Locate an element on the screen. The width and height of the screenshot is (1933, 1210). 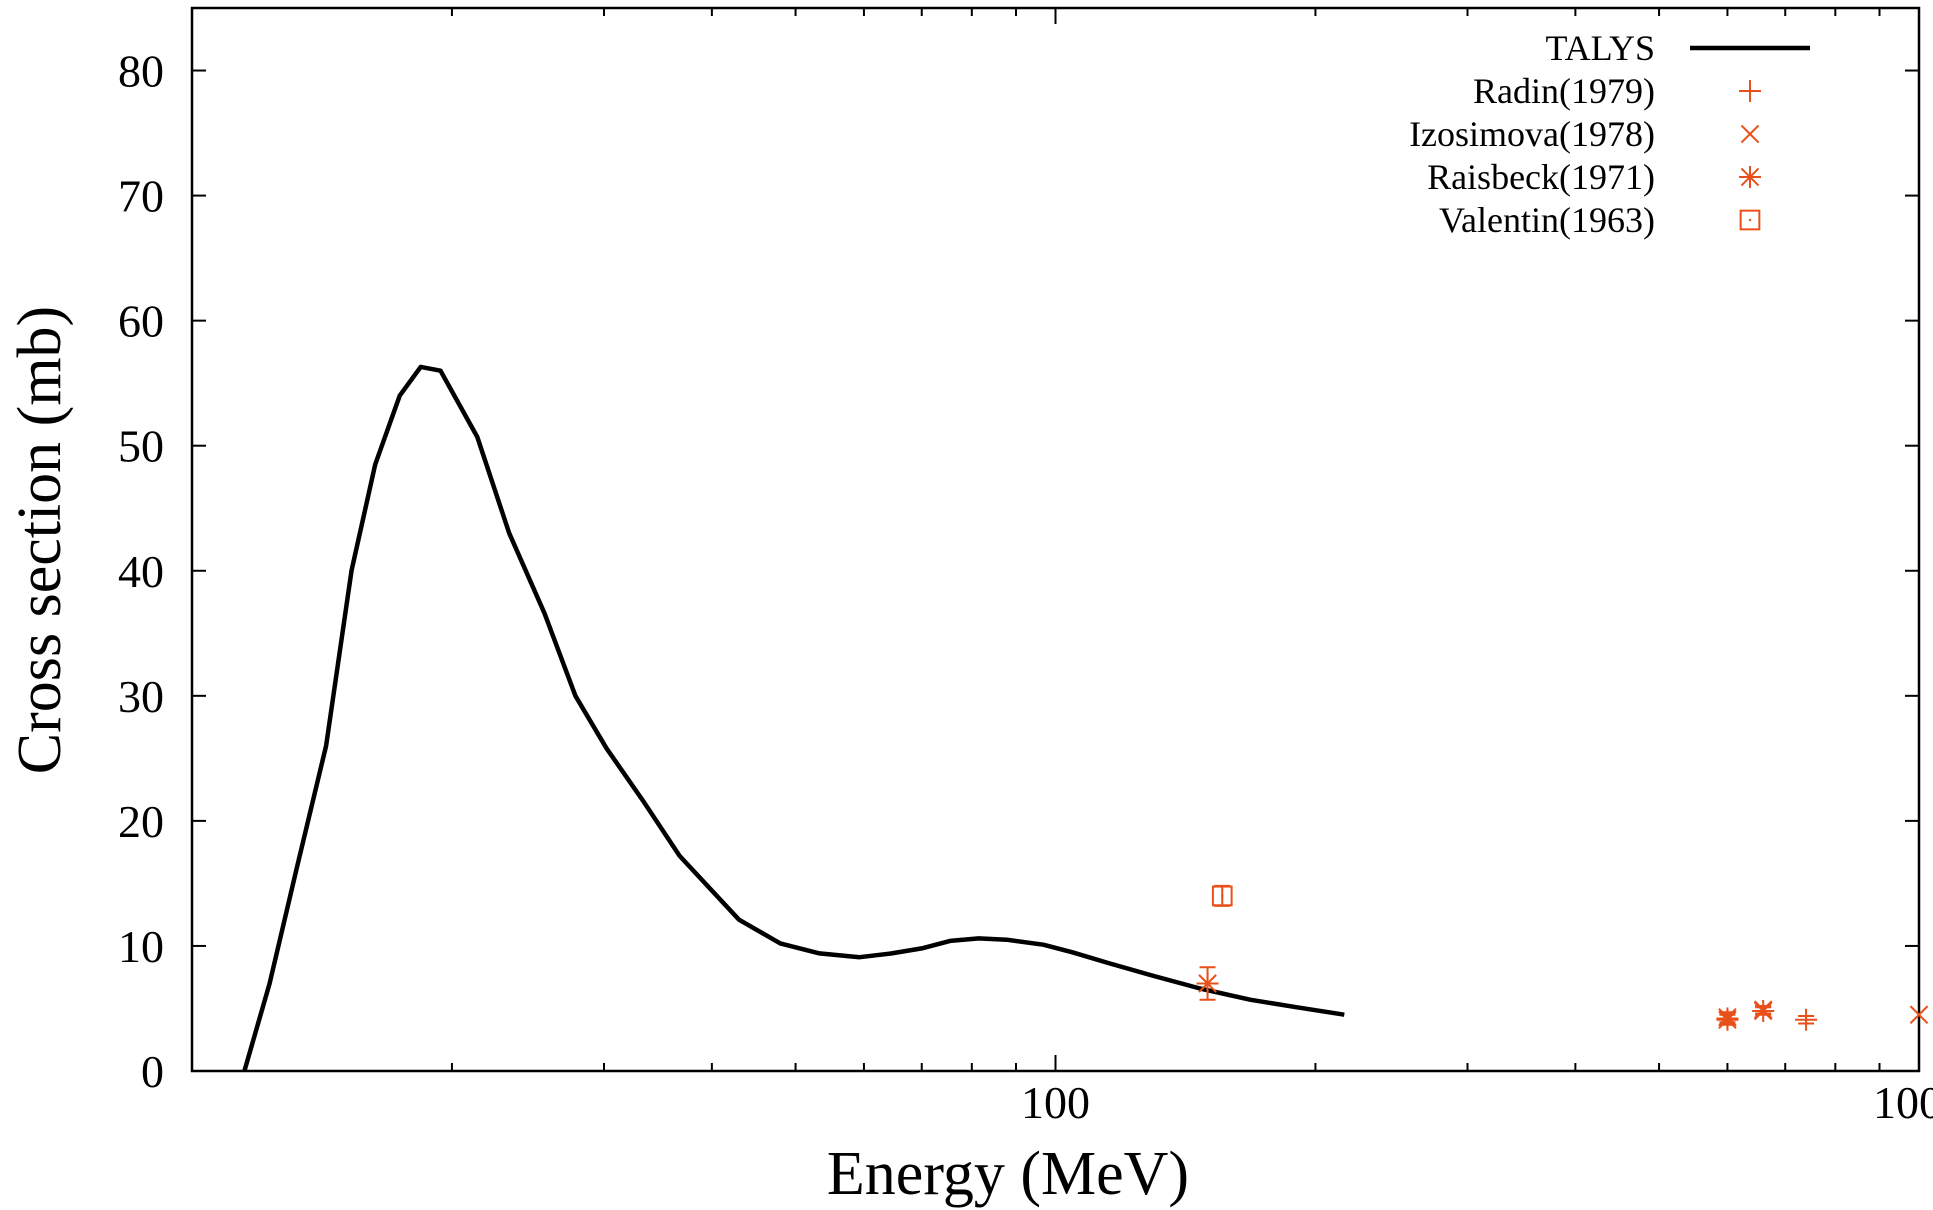
x-tick-label: 100 is located at coordinates (1055, 1102).